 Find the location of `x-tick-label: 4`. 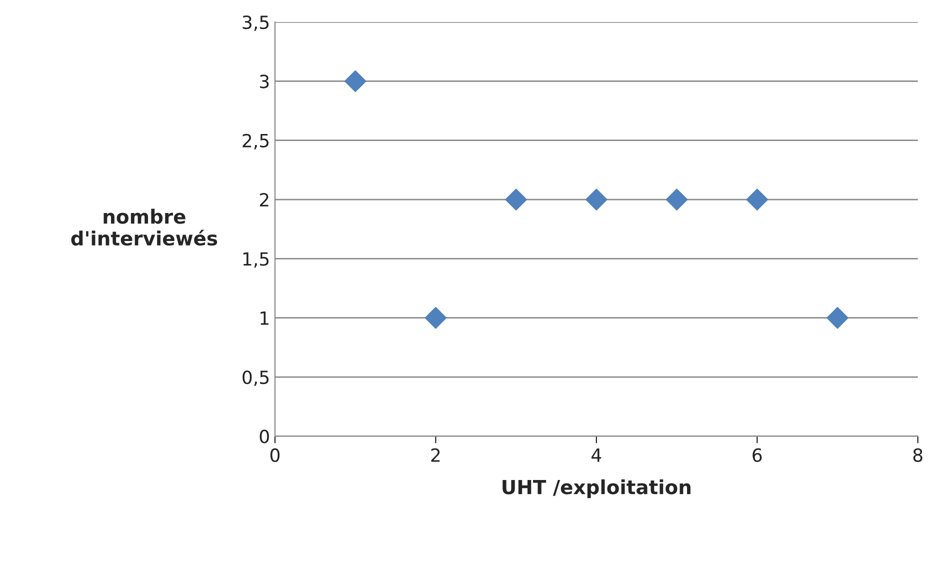

x-tick-label: 4 is located at coordinates (597, 455).